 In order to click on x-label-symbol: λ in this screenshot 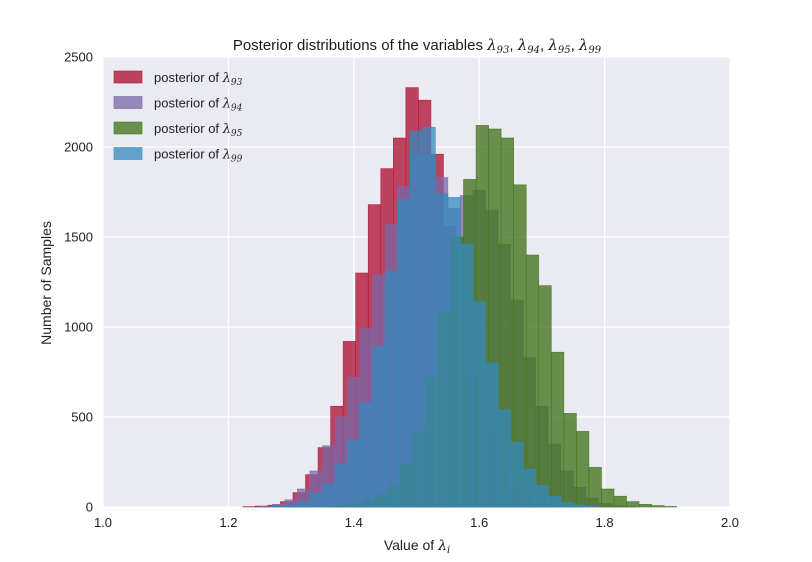, I will do `click(442, 546)`.